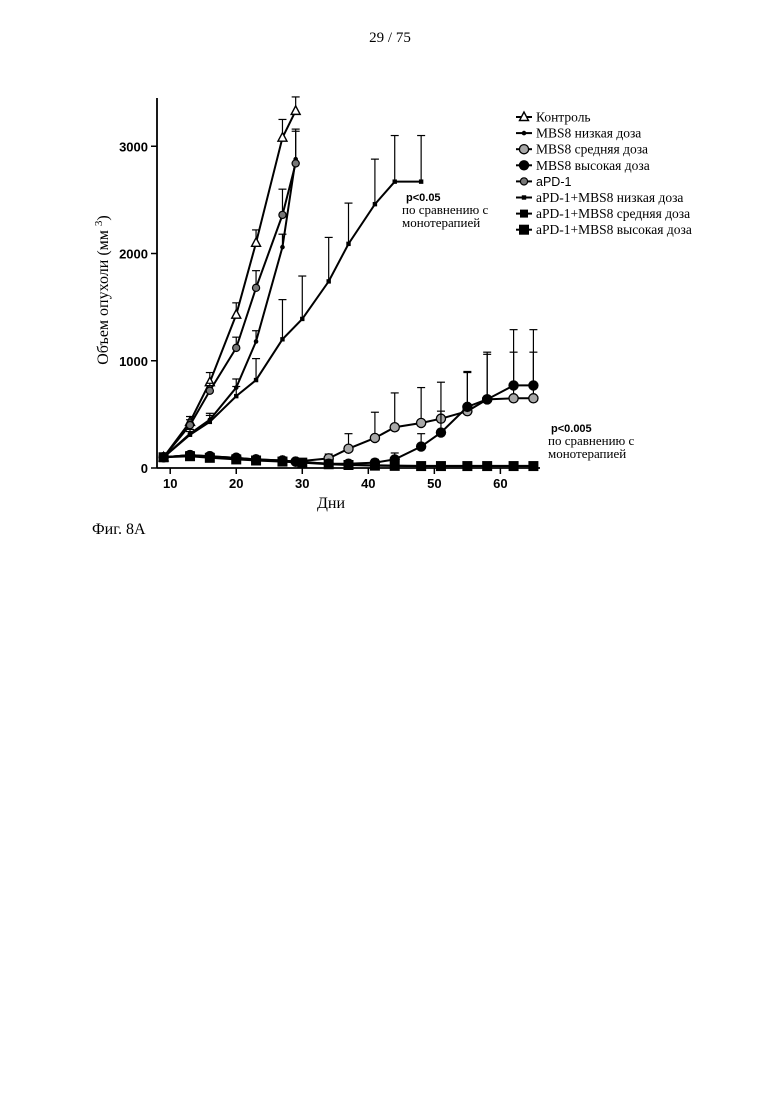 The image size is (780, 1103). I want to click on y-tick-label: 1000, so click(133, 361).